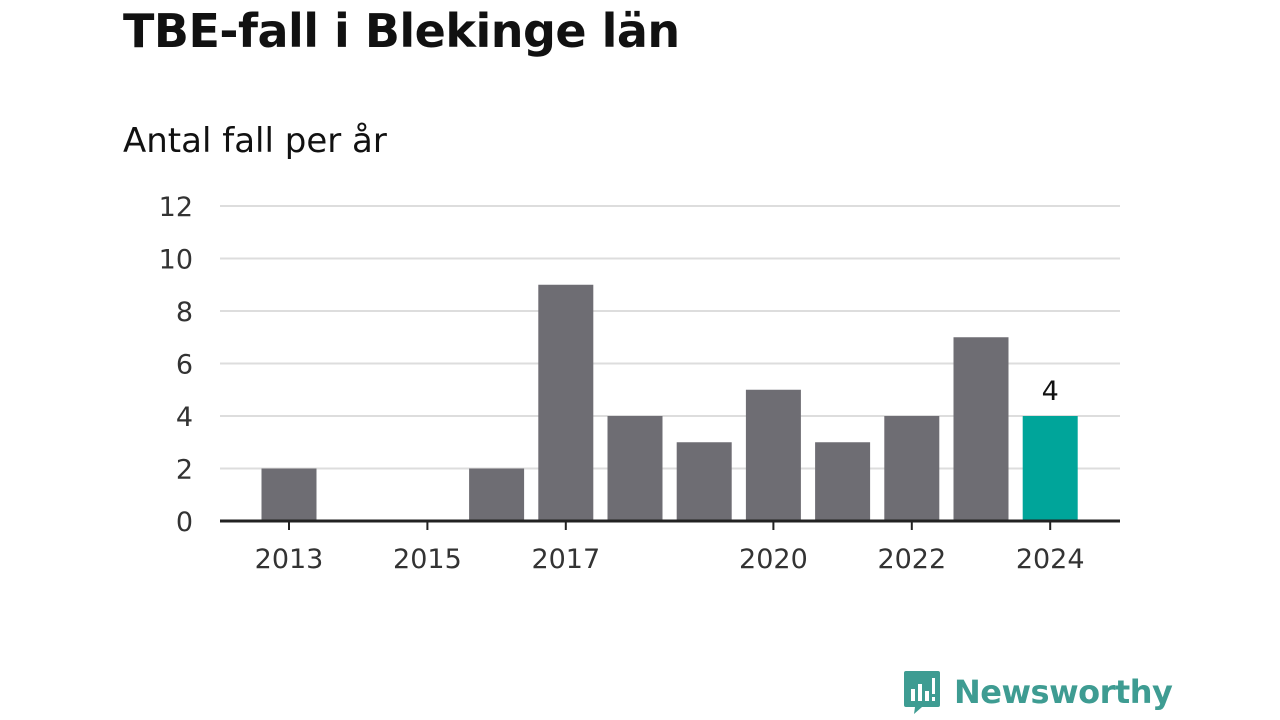 The width and height of the screenshot is (1280, 720). What do you see at coordinates (911, 559) in the screenshot?
I see `x-tick-label: 2022` at bounding box center [911, 559].